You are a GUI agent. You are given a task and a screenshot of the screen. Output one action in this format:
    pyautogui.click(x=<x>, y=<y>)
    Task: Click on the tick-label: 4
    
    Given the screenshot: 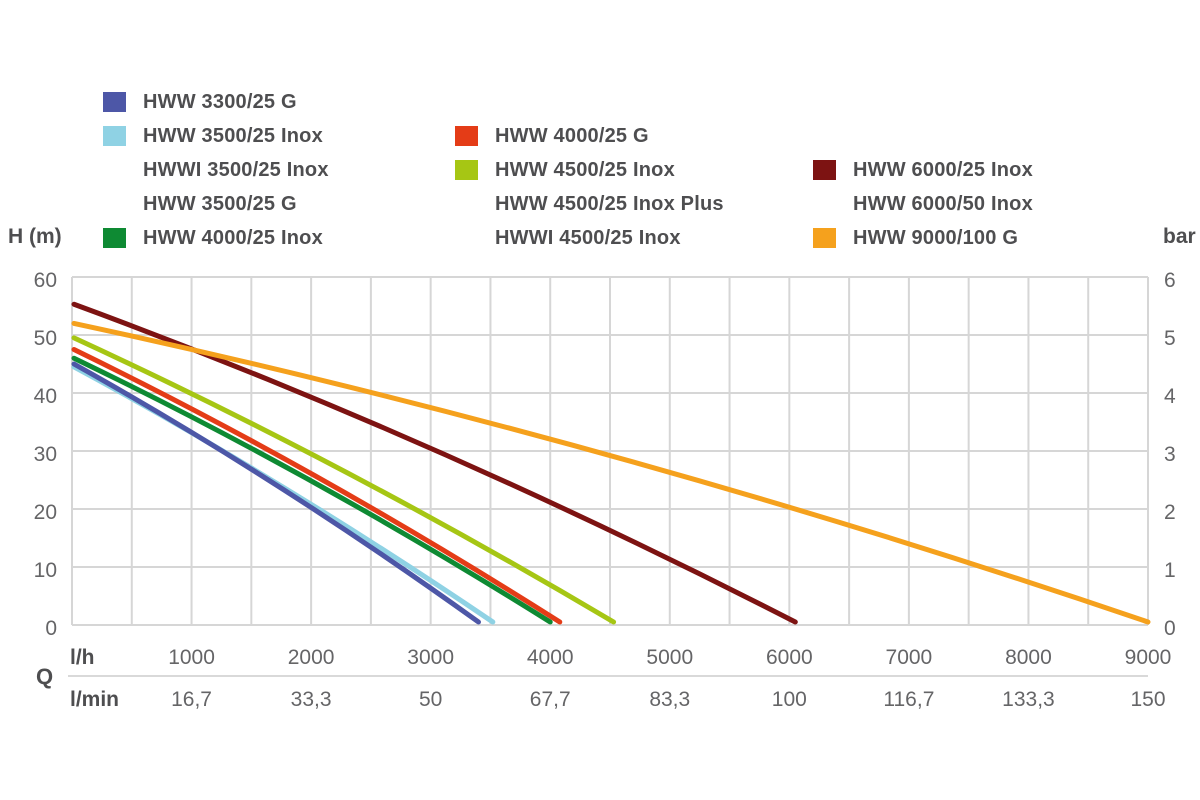 What is the action you would take?
    pyautogui.click(x=1170, y=396)
    